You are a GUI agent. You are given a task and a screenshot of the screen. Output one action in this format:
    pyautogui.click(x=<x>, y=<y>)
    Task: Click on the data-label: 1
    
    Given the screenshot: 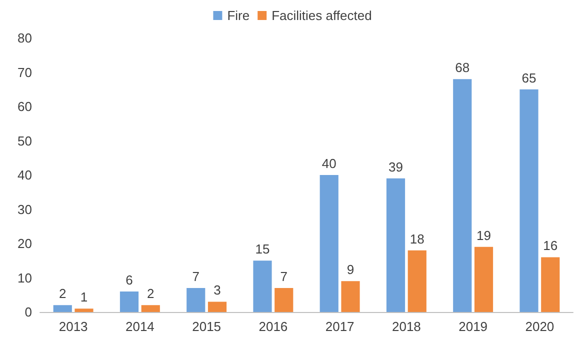 What is the action you would take?
    pyautogui.click(x=84, y=297)
    